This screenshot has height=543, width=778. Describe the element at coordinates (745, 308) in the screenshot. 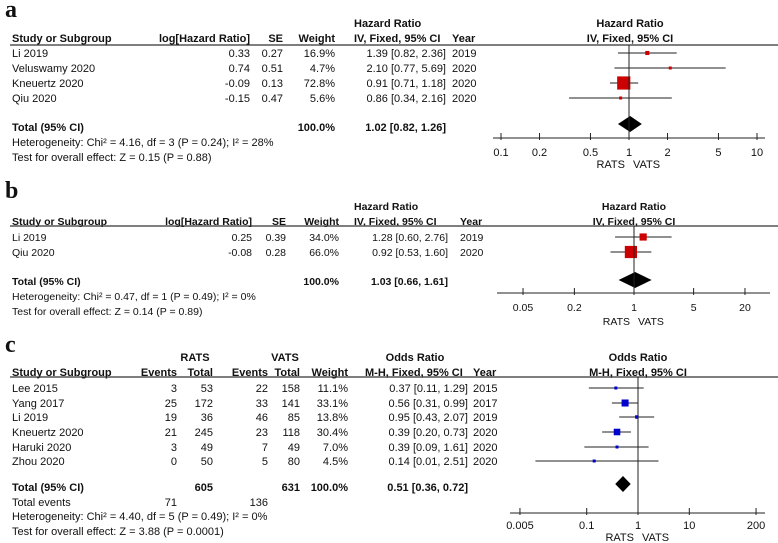

I see `tick-label: 20` at that location.